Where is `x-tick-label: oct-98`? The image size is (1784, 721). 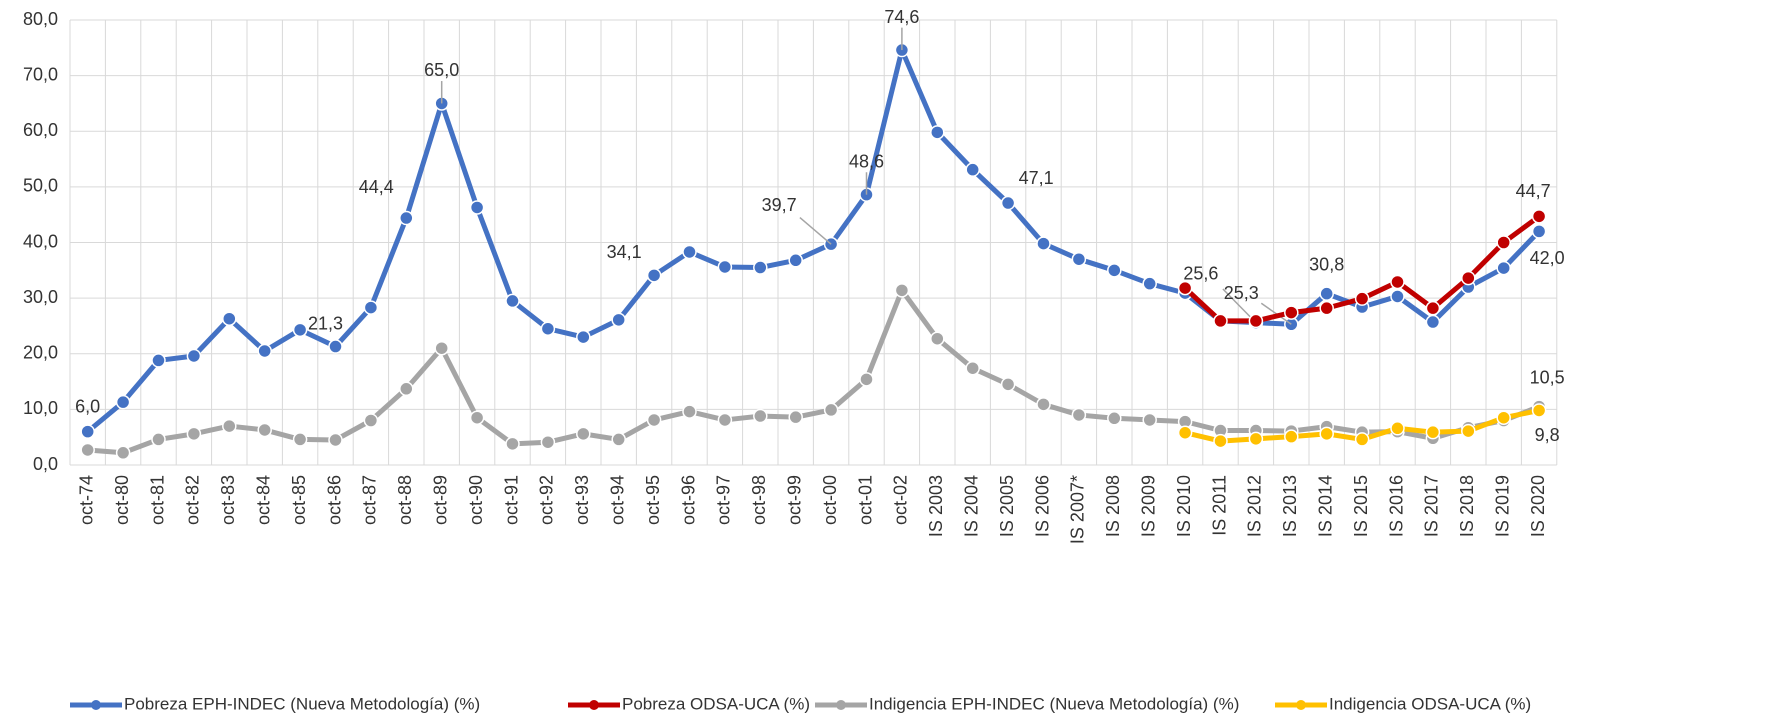
x-tick-label: oct-98 is located at coordinates (759, 500).